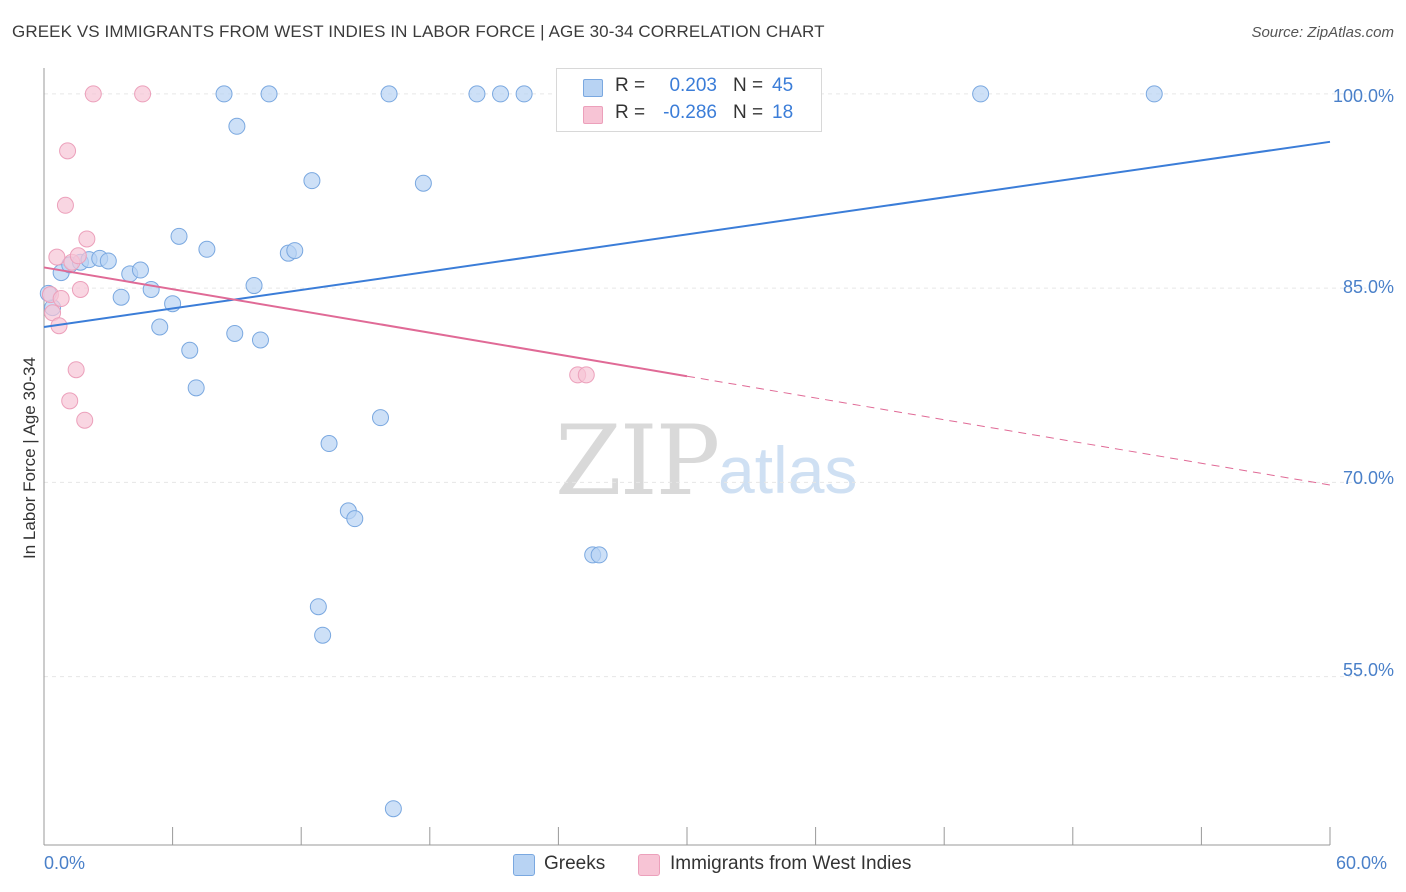 This screenshot has width=1406, height=892. Describe the element at coordinates (1368, 670) in the screenshot. I see `y-tick-label-55: 55.0%` at that location.